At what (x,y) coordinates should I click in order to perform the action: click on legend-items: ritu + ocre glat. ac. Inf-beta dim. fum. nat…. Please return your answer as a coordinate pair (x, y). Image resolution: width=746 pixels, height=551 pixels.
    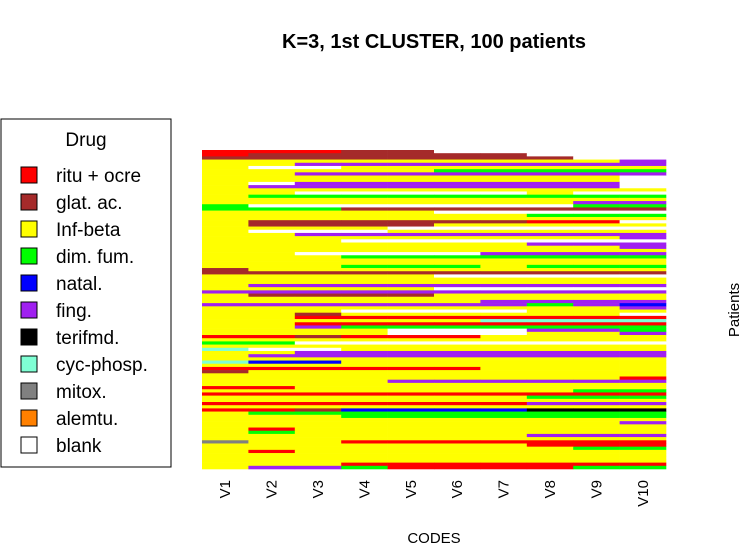
    Looking at the image, I should click on (84, 311).